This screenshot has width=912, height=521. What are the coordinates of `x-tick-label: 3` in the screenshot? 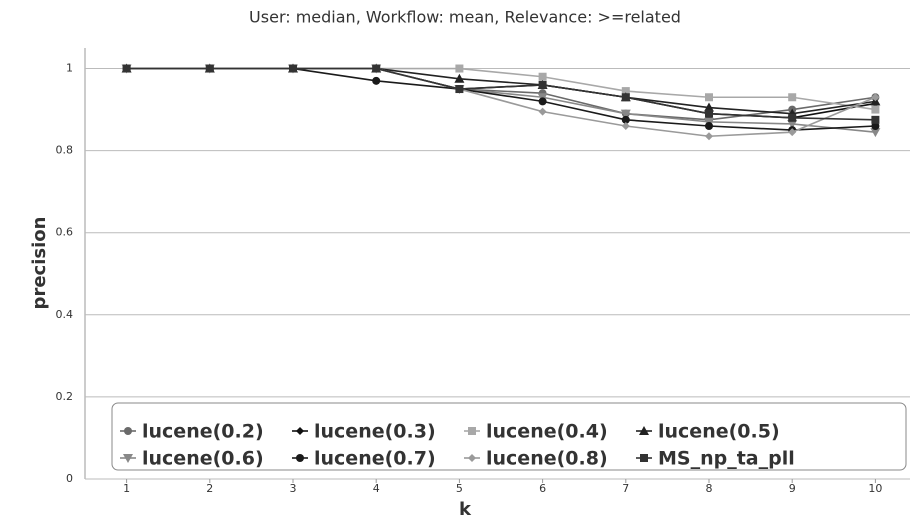 It's located at (293, 488).